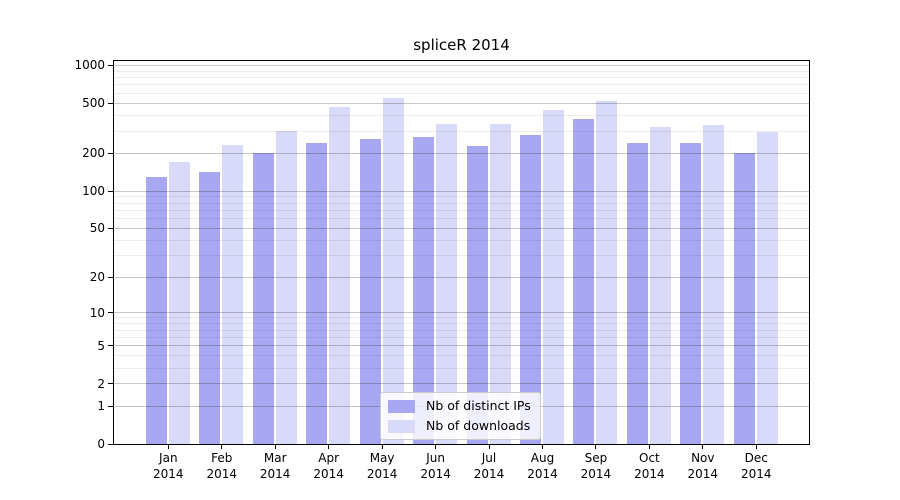 The height and width of the screenshot is (500, 900). Describe the element at coordinates (93, 103) in the screenshot. I see `y-tick-label: 500` at that location.